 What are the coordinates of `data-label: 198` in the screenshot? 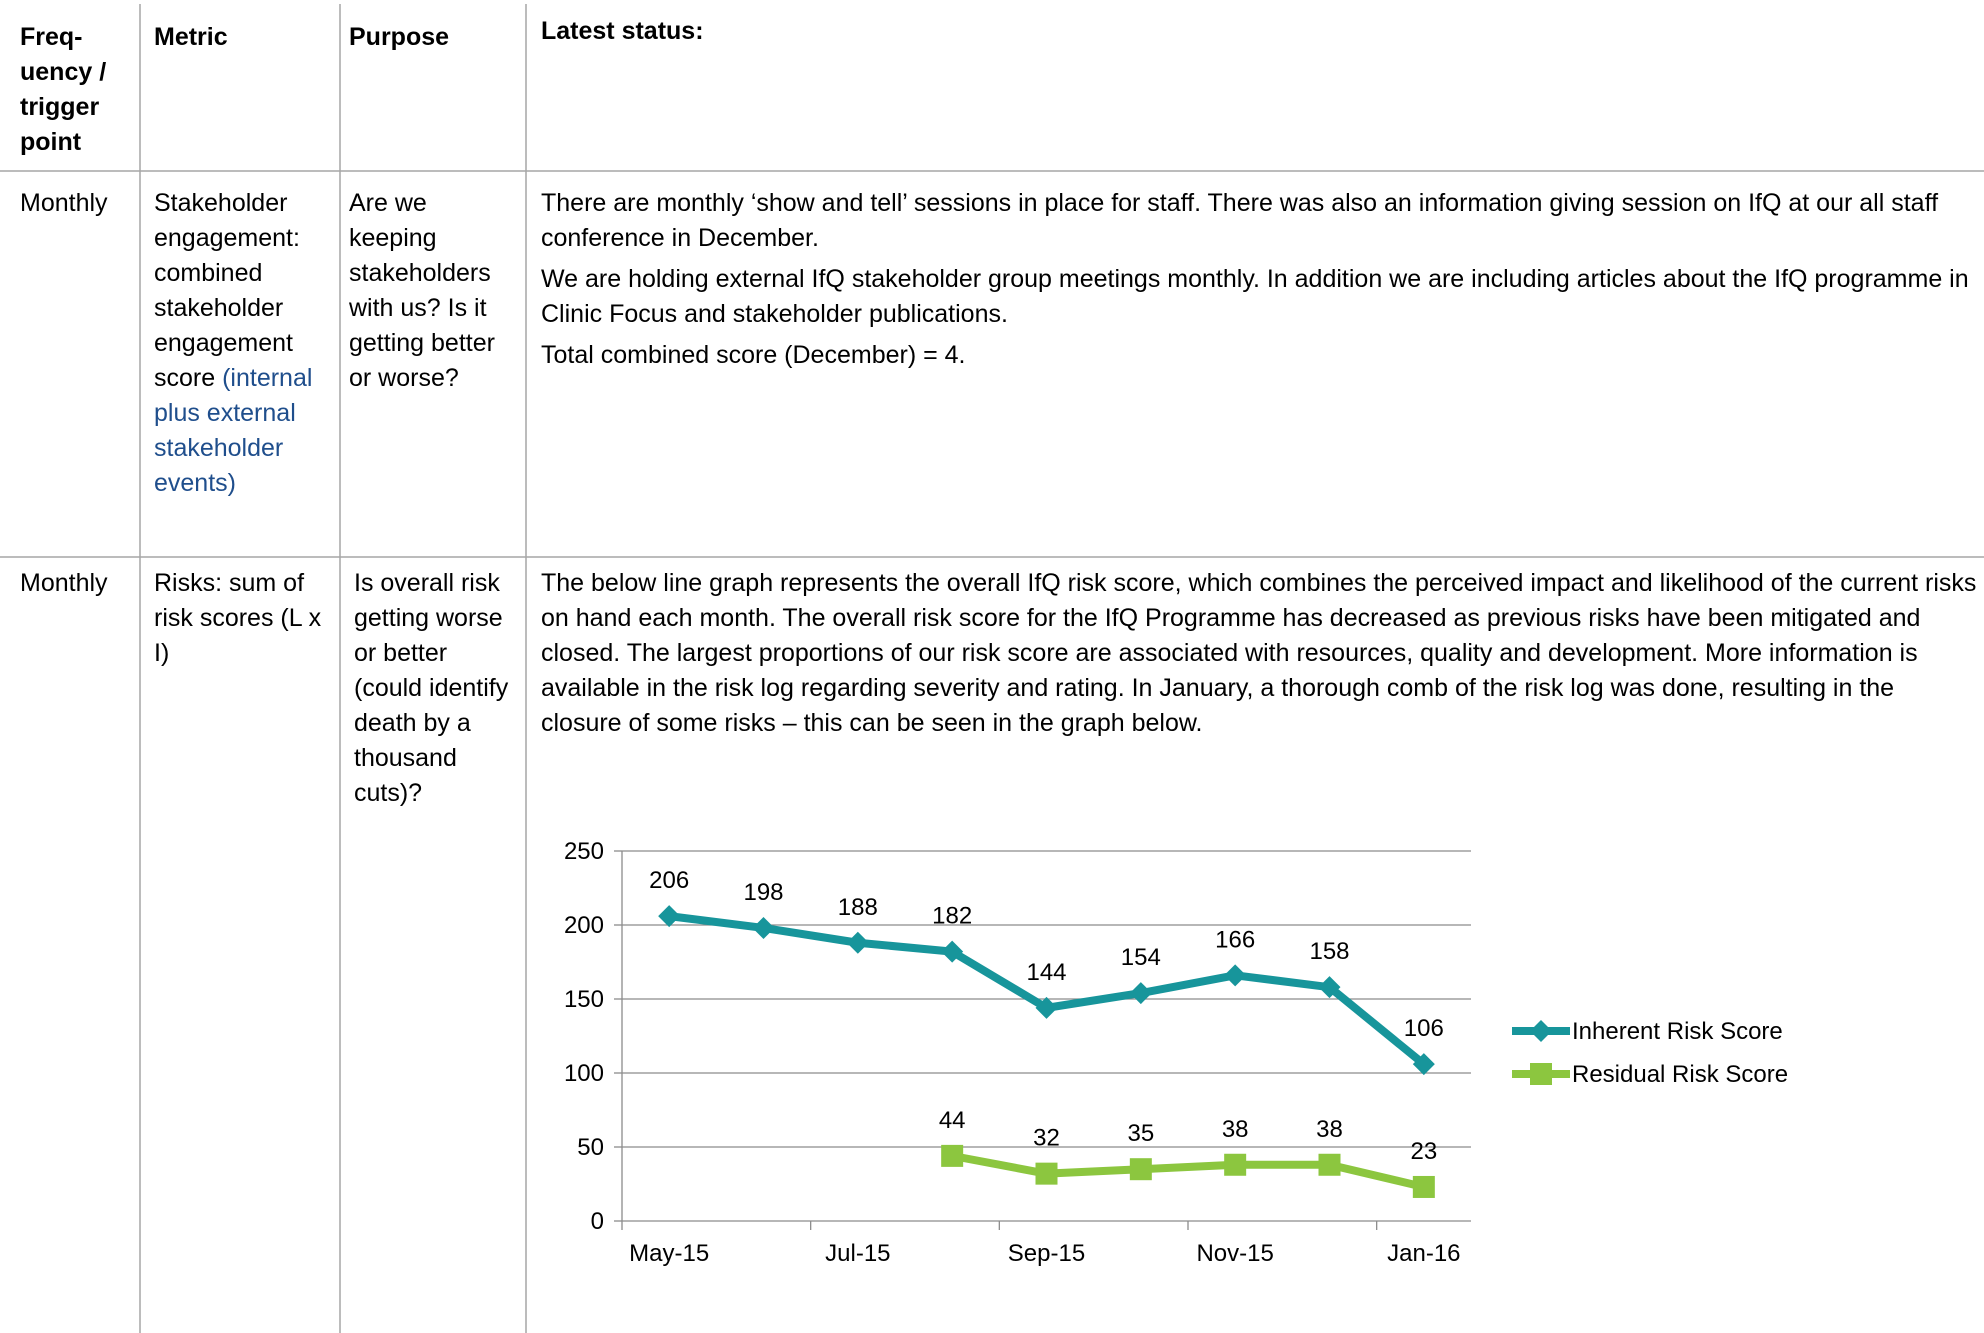 It's located at (763, 892).